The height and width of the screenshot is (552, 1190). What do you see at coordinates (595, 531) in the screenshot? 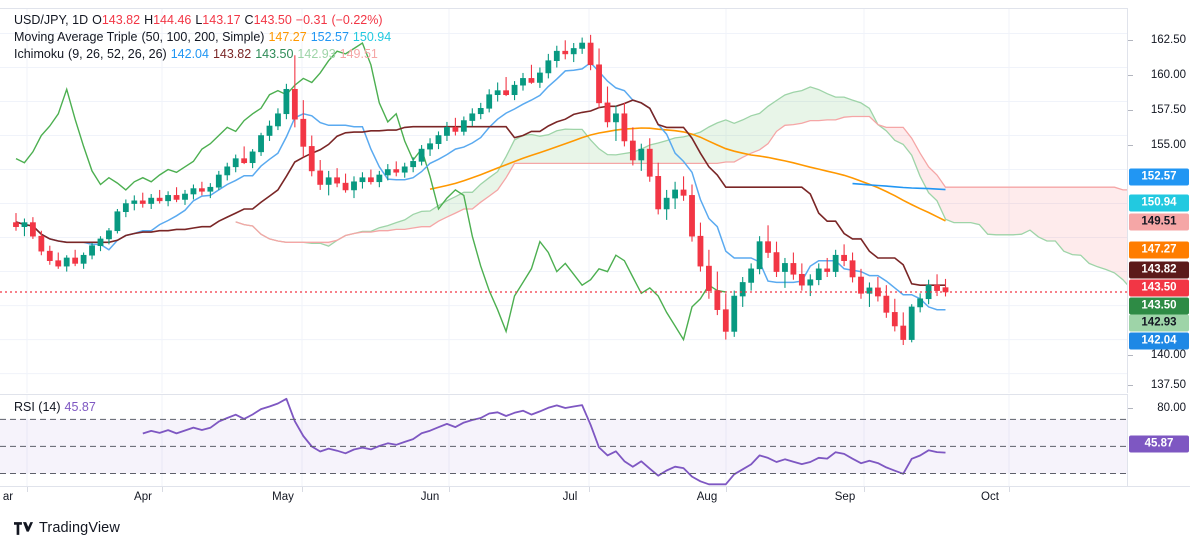
I see `branding-bar: TradingView` at bounding box center [595, 531].